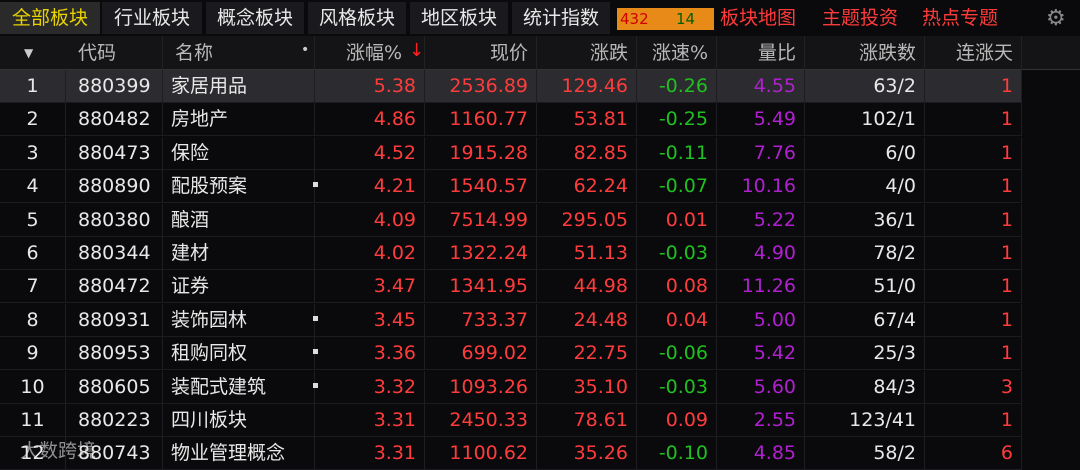  What do you see at coordinates (761, 120) in the screenshot?
I see `table-cell: 5.49` at bounding box center [761, 120].